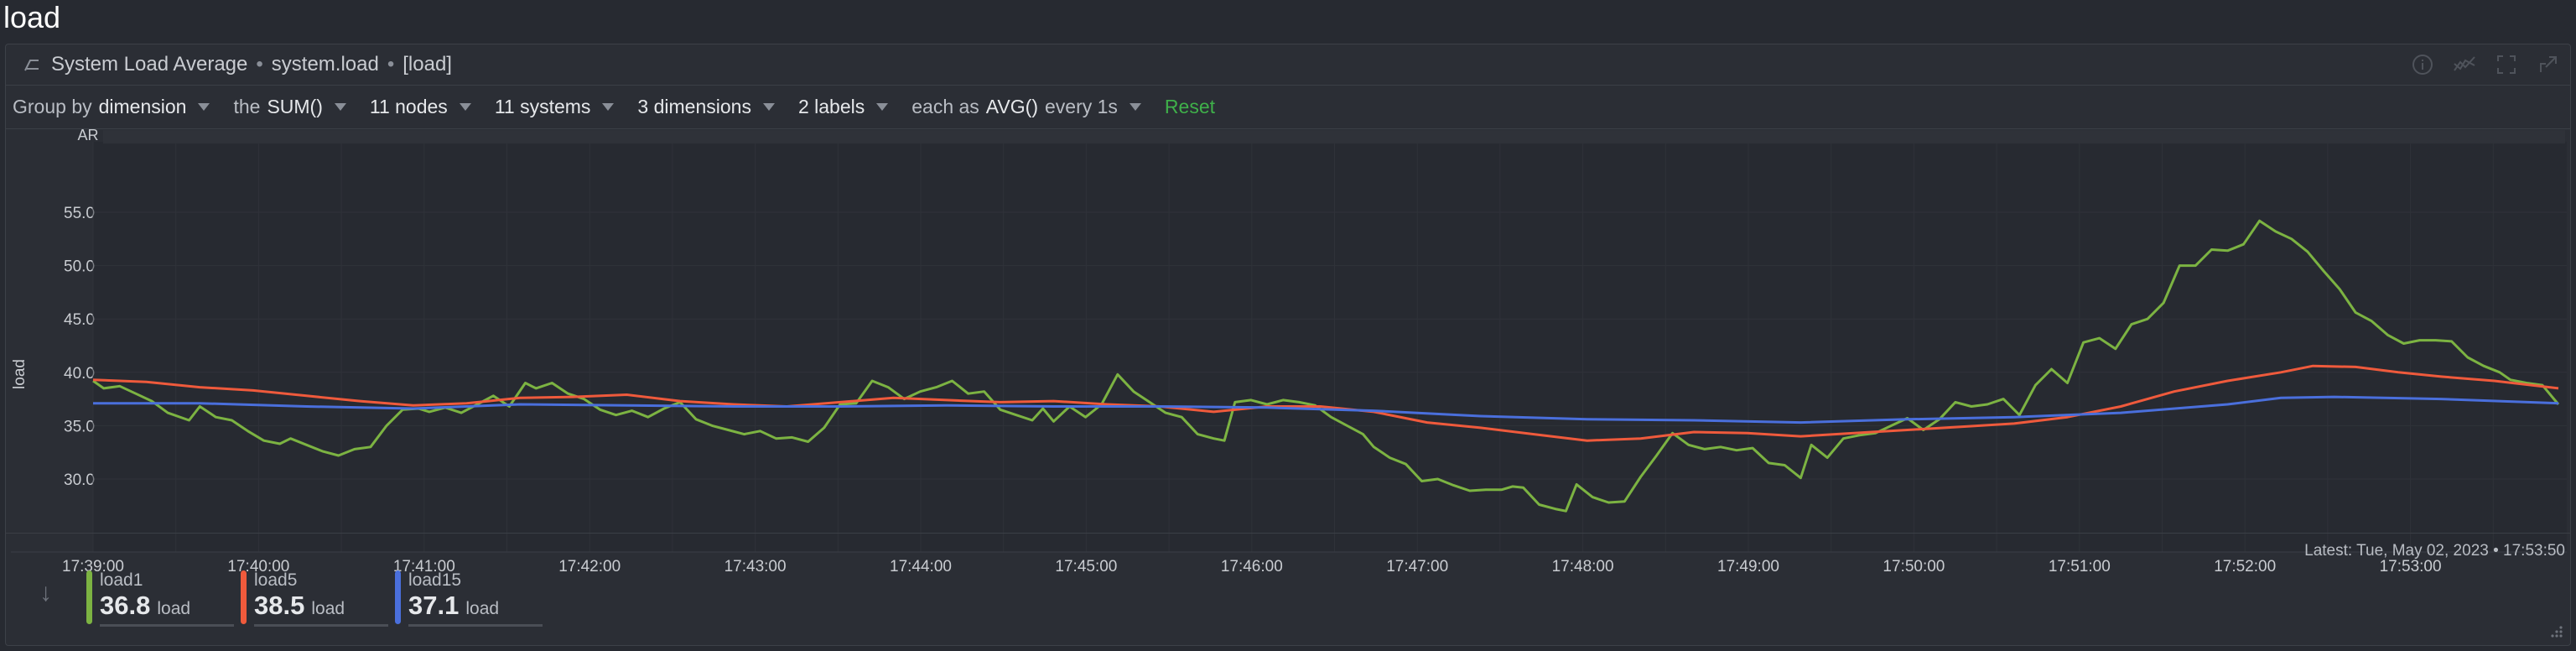 The width and height of the screenshot is (2576, 651). I want to click on legend-name: load5, so click(276, 580).